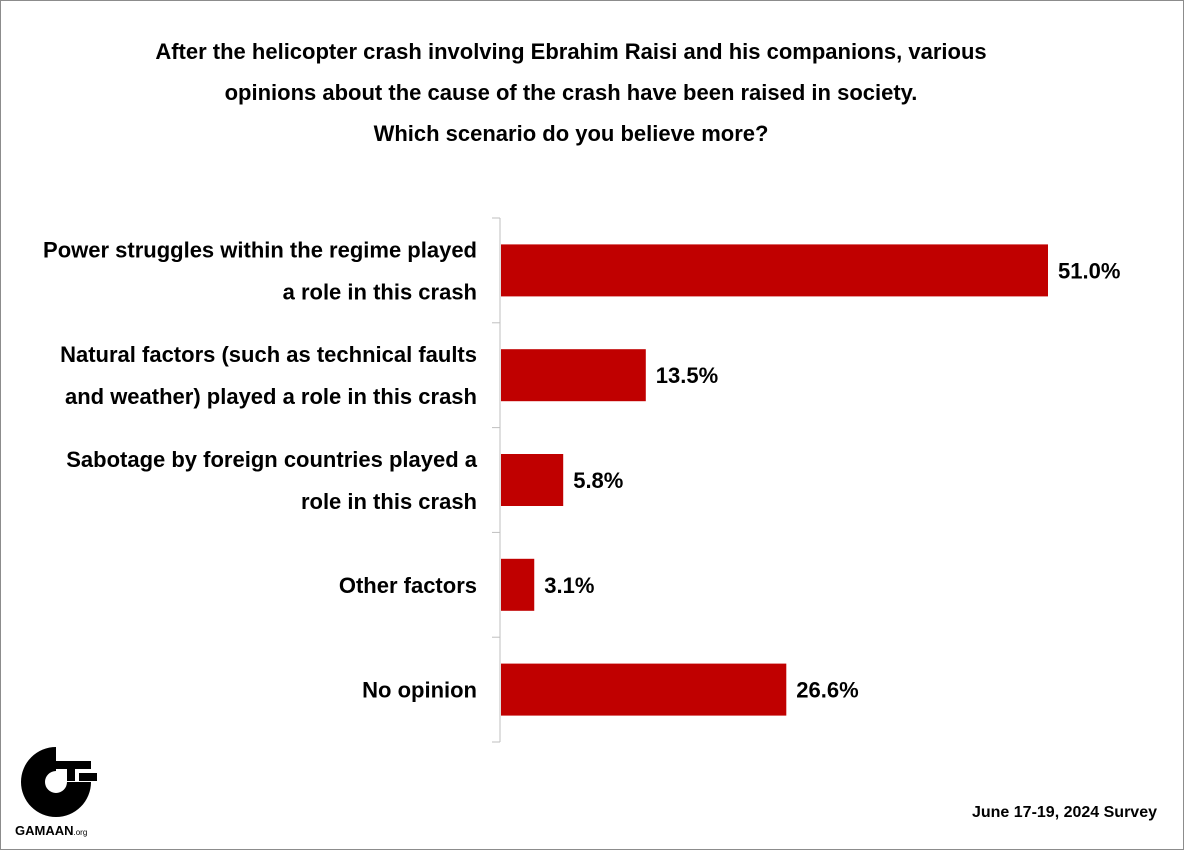  I want to click on logo-text-main: GAMAAN, so click(44, 830).